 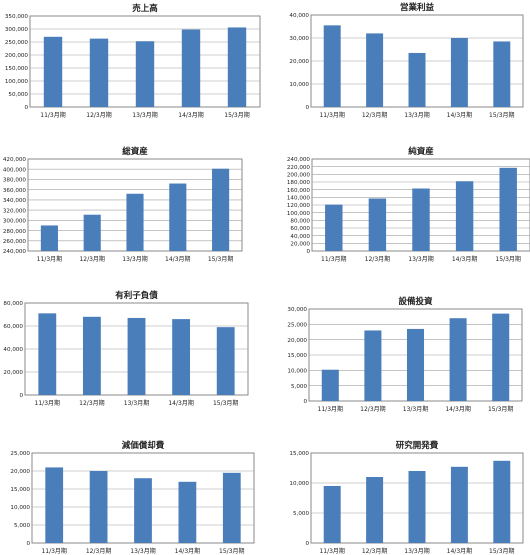 I want to click on y-tick-label: 360,000, so click(x=15, y=191).